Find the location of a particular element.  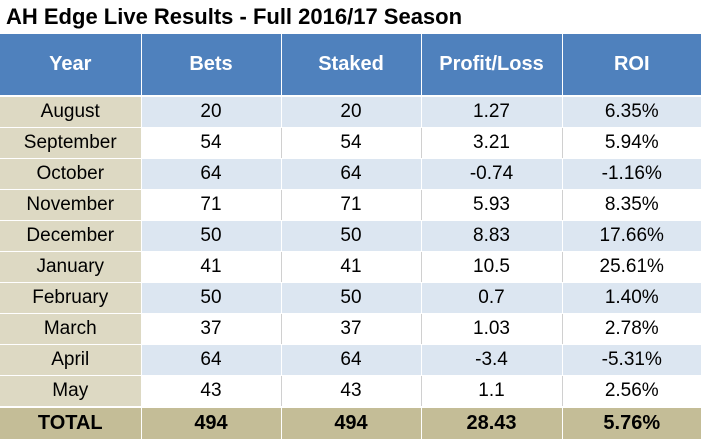

cell-month: December is located at coordinates (71, 236).